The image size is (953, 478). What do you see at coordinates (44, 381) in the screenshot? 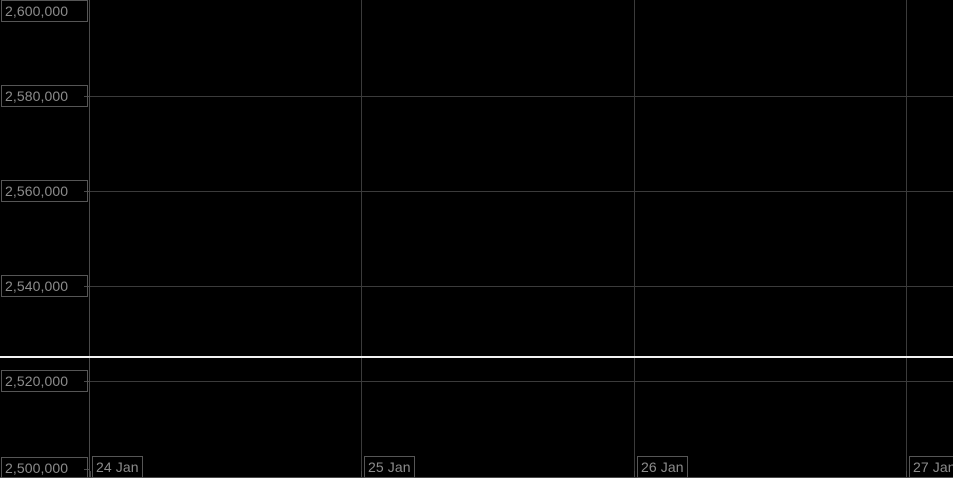
I see `y-axis-label: 2,520,000` at bounding box center [44, 381].